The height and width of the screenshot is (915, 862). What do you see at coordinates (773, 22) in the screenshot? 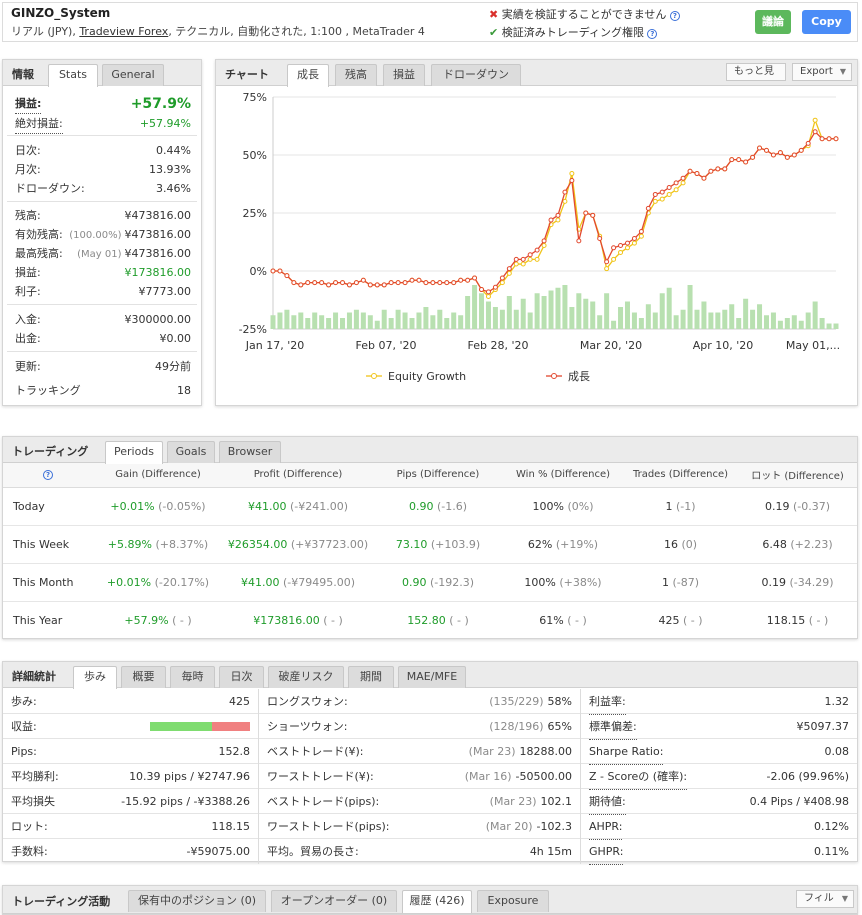
I see `discuss-button: 議論` at bounding box center [773, 22].